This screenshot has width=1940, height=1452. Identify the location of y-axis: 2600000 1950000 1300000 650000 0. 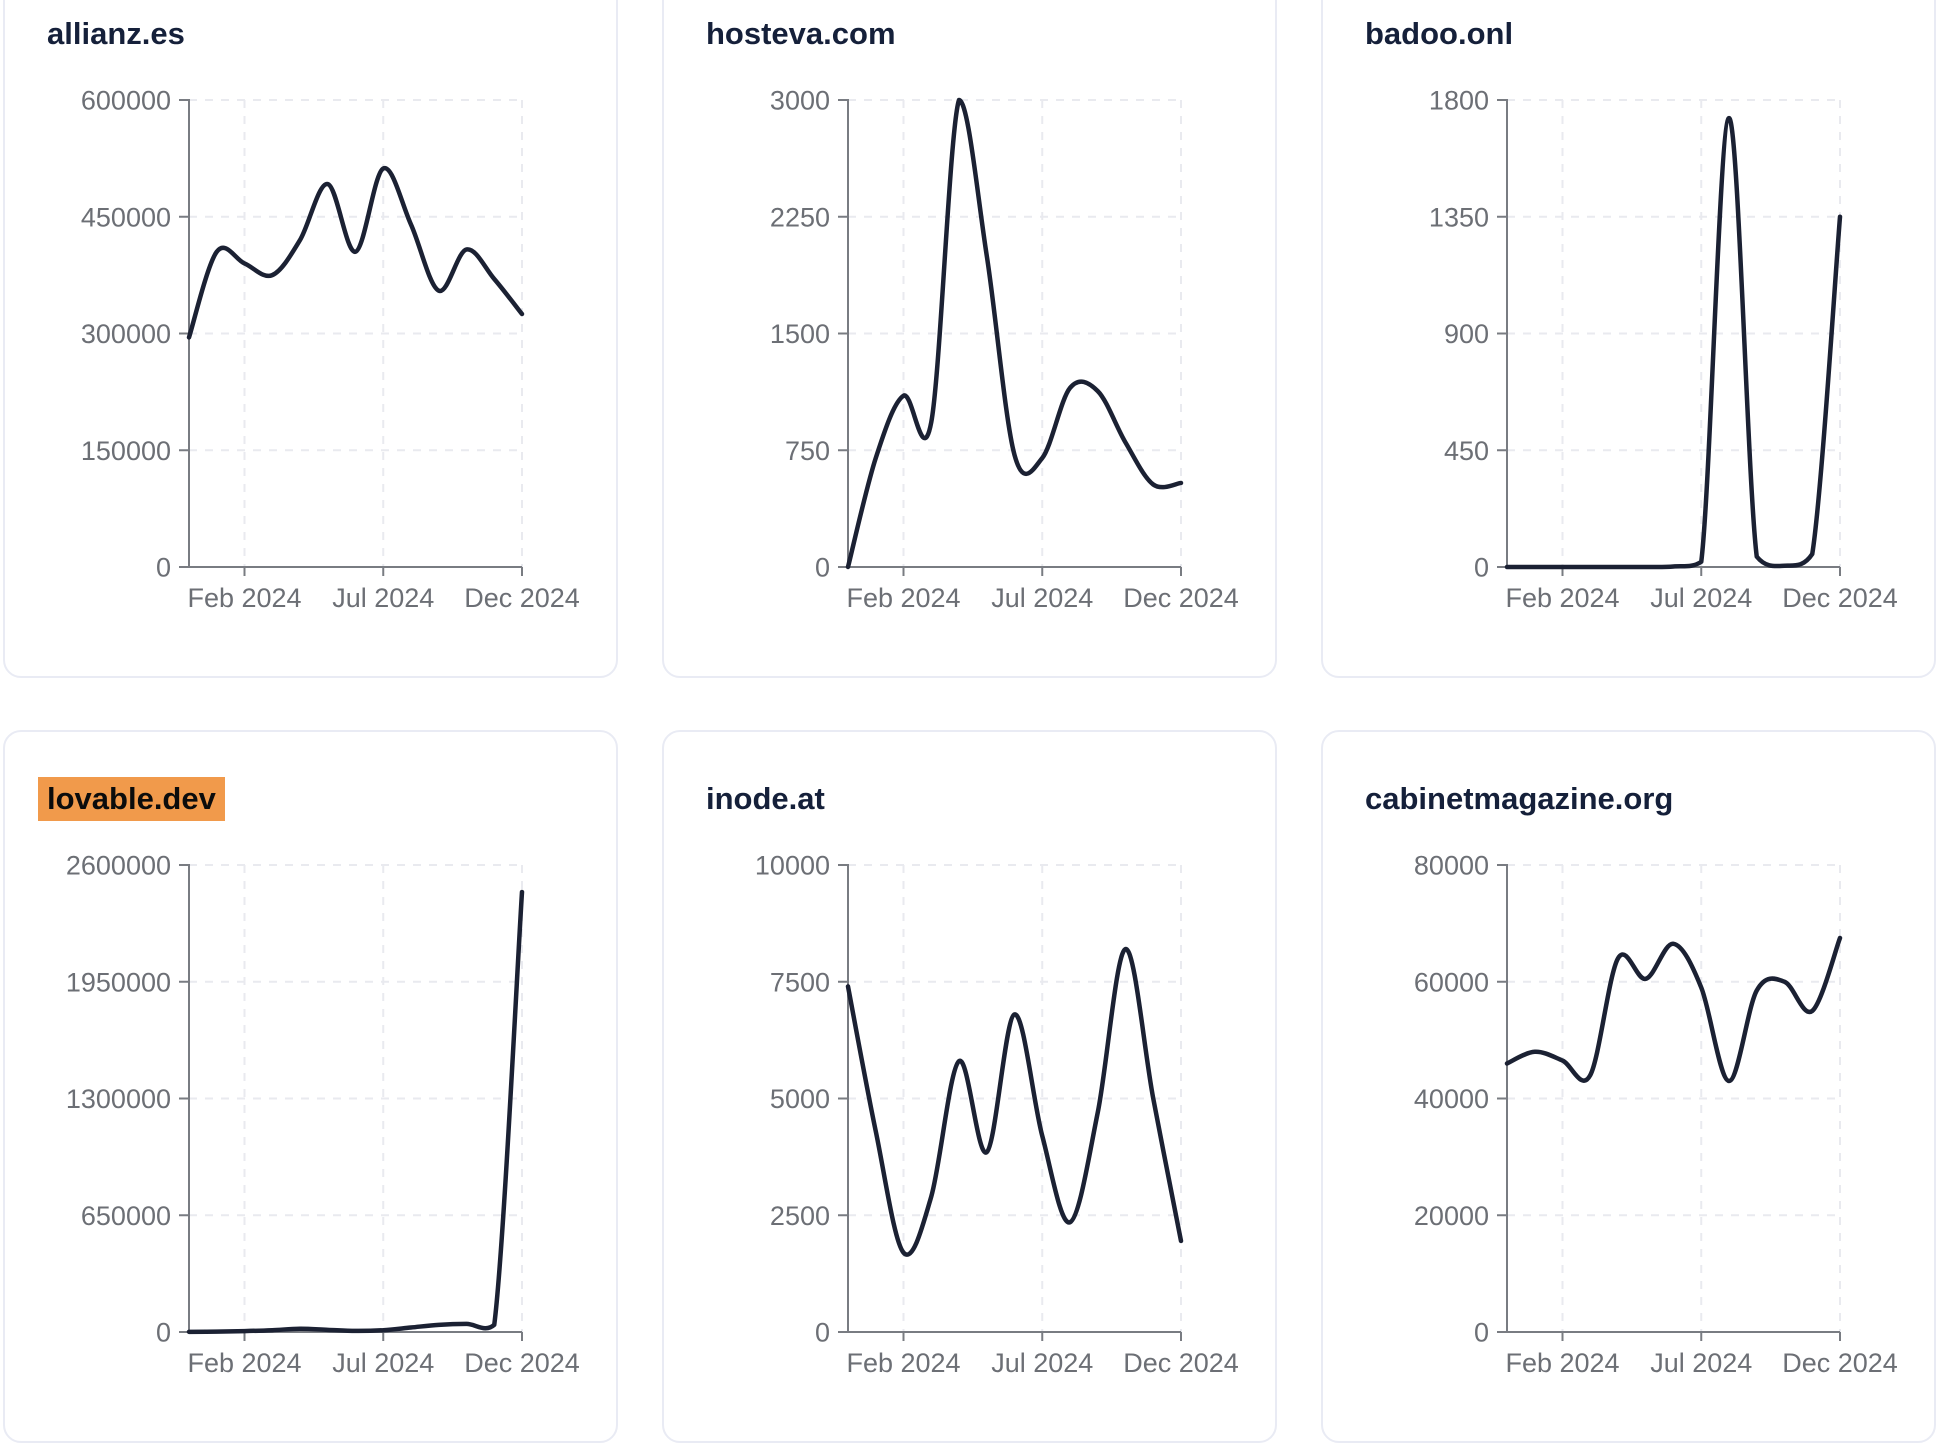
(128, 1099).